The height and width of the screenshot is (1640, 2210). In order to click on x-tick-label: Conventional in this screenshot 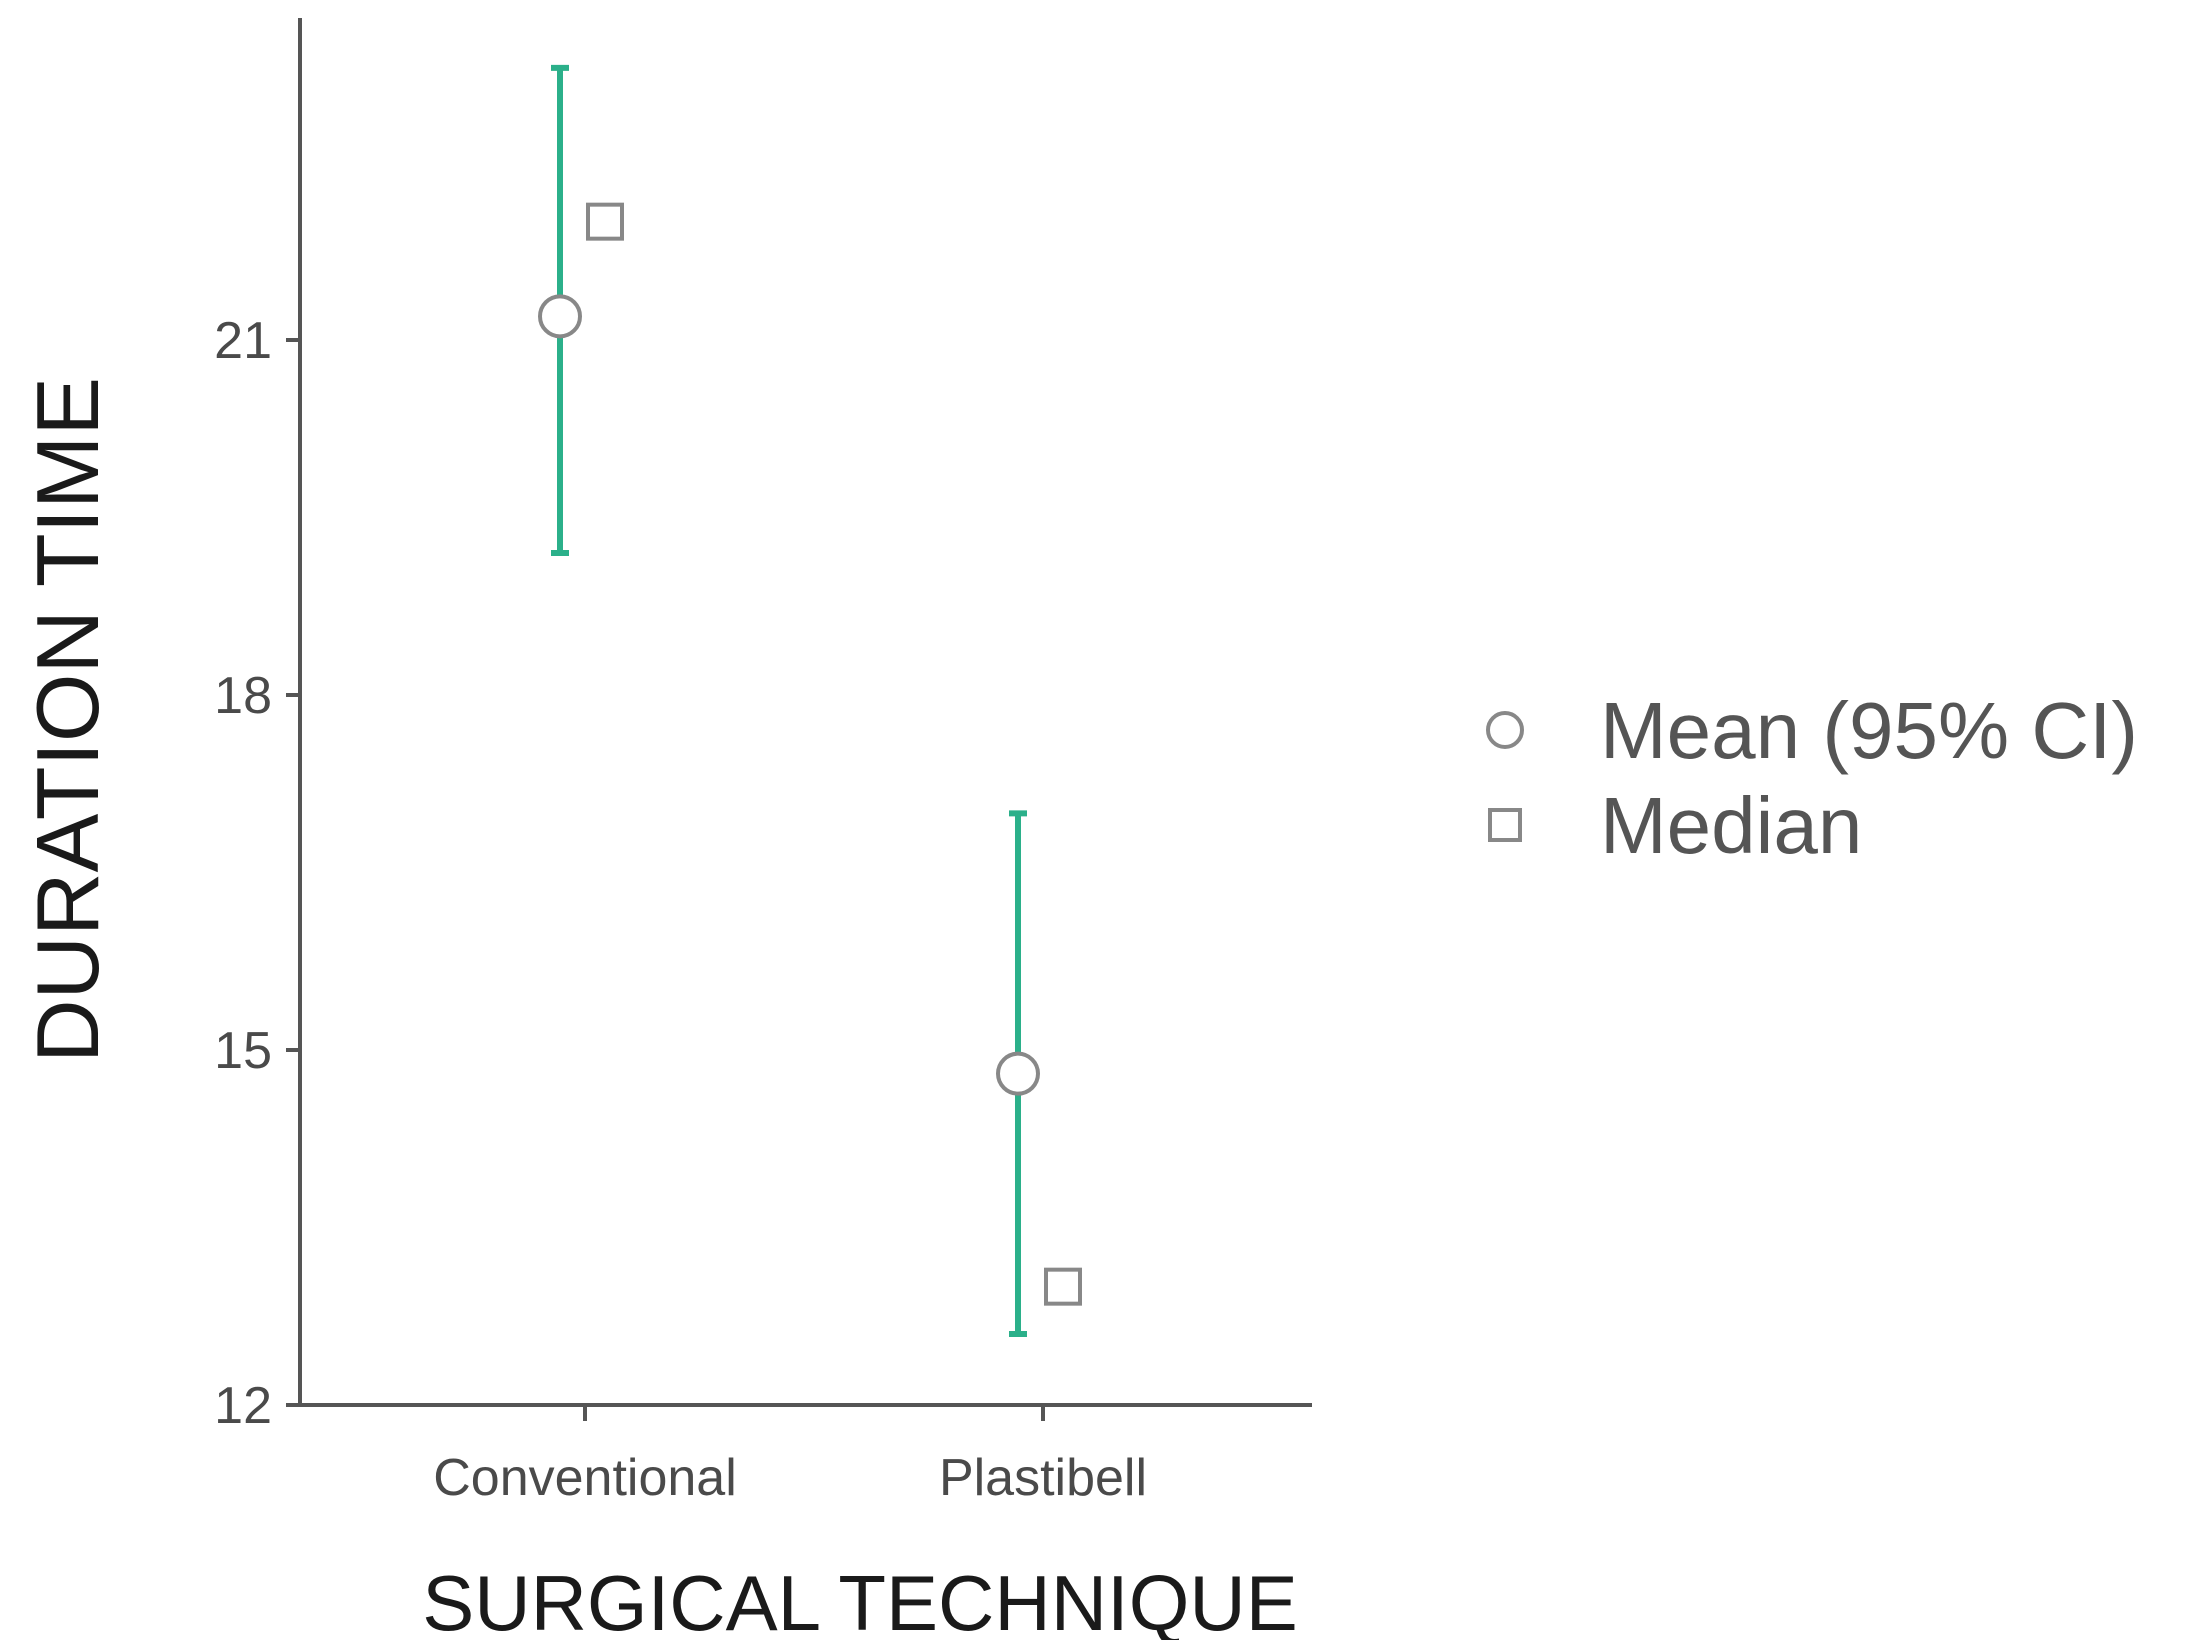, I will do `click(585, 1478)`.